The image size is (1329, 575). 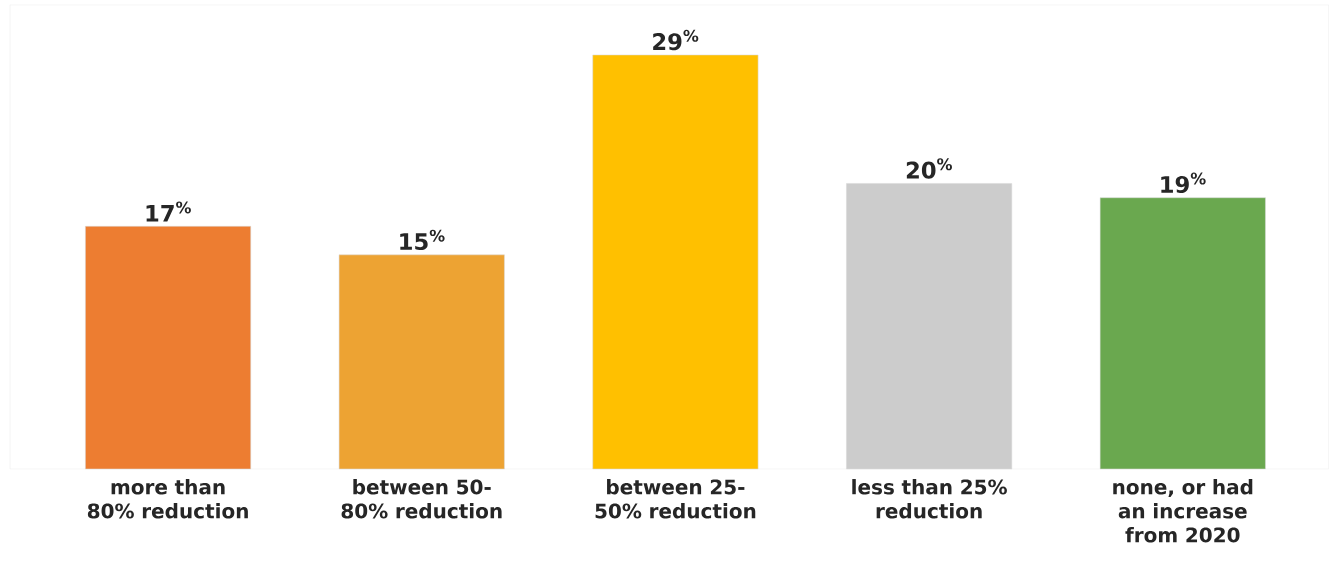 I want to click on x-tick-label: between 50-80% reduction, so click(x=421, y=499).